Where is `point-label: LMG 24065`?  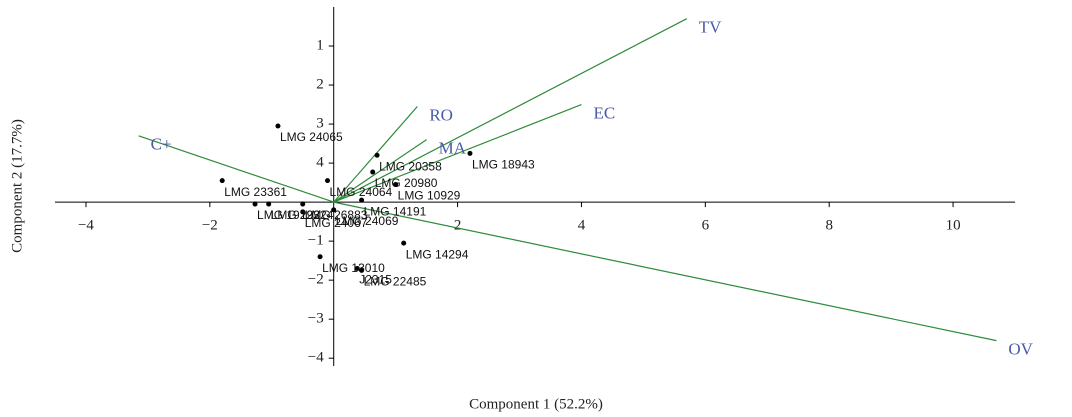
point-label: LMG 24065 is located at coordinates (311, 137).